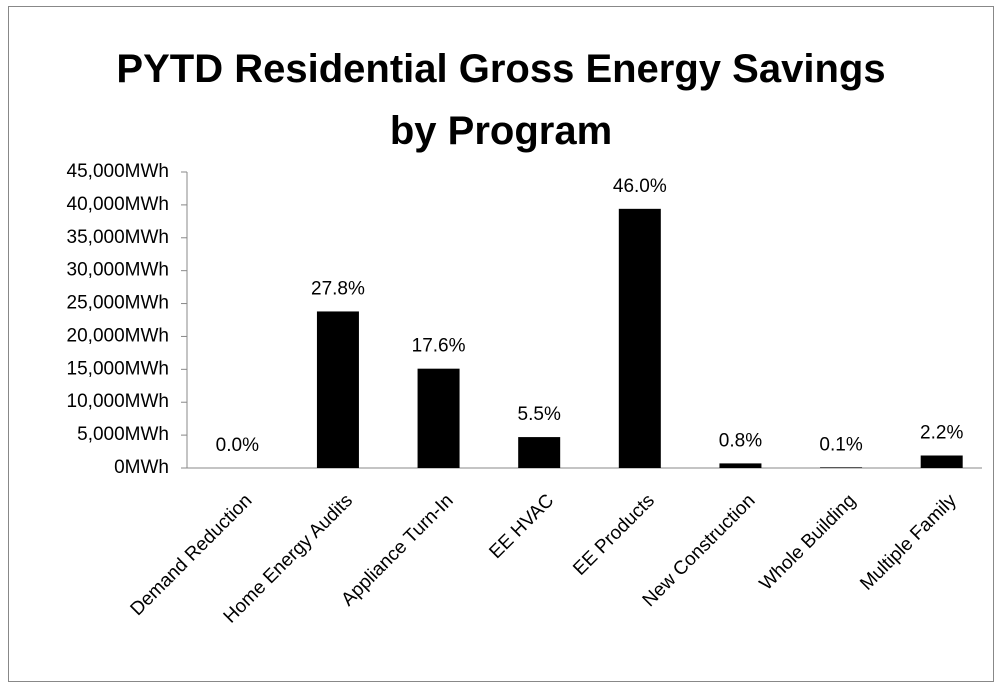 The width and height of the screenshot is (1002, 689). Describe the element at coordinates (118, 335) in the screenshot. I see `y-tick-label: 20,000MWh` at that location.